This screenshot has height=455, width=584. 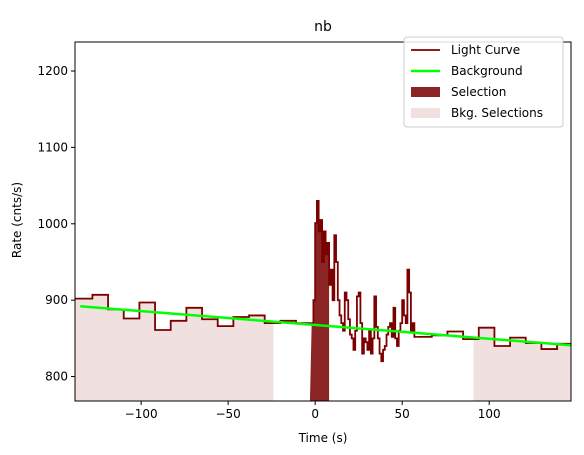 I want to click on x-tick-label: −50, so click(x=227, y=414).